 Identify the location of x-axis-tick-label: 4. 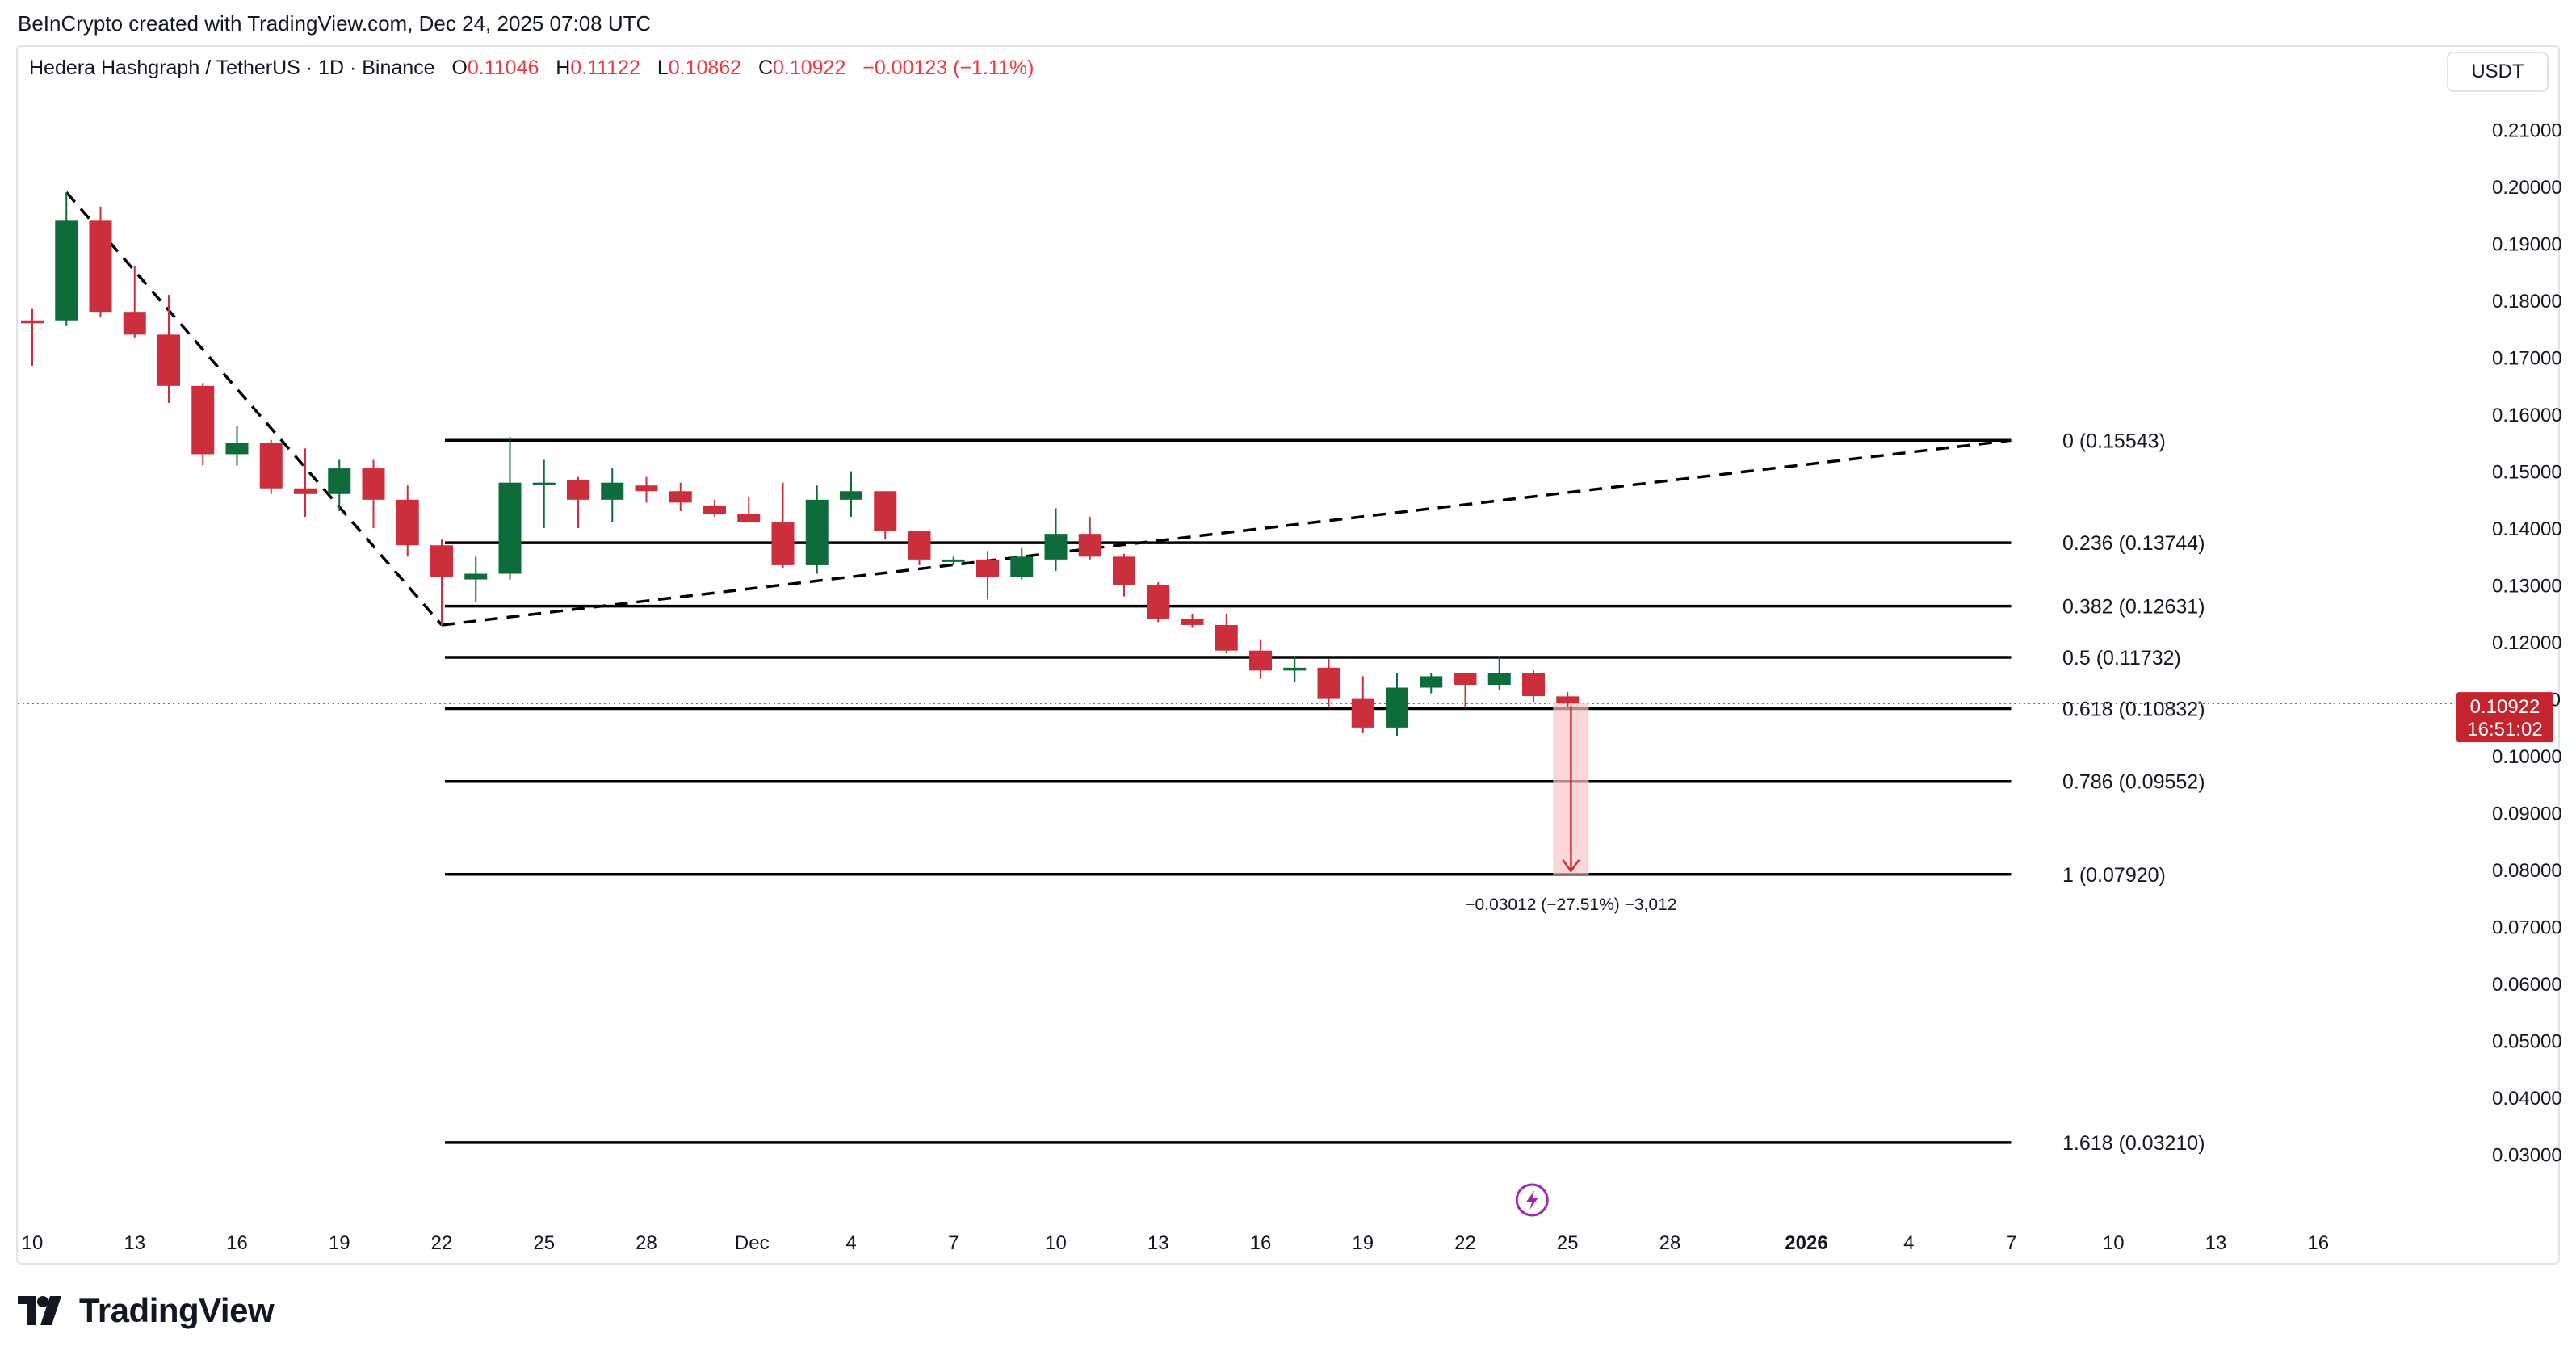
(851, 1243).